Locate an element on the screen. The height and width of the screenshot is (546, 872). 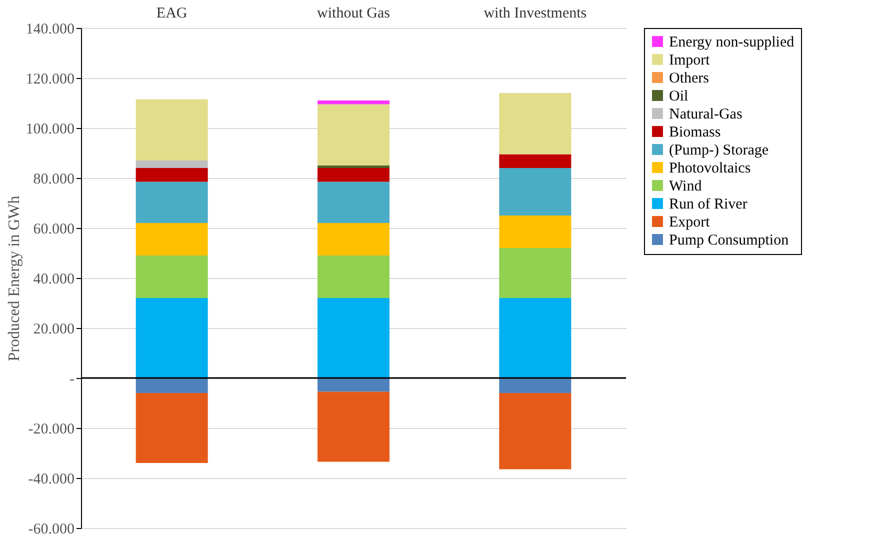
y-tick-label: 120.000 is located at coordinates (50, 80).